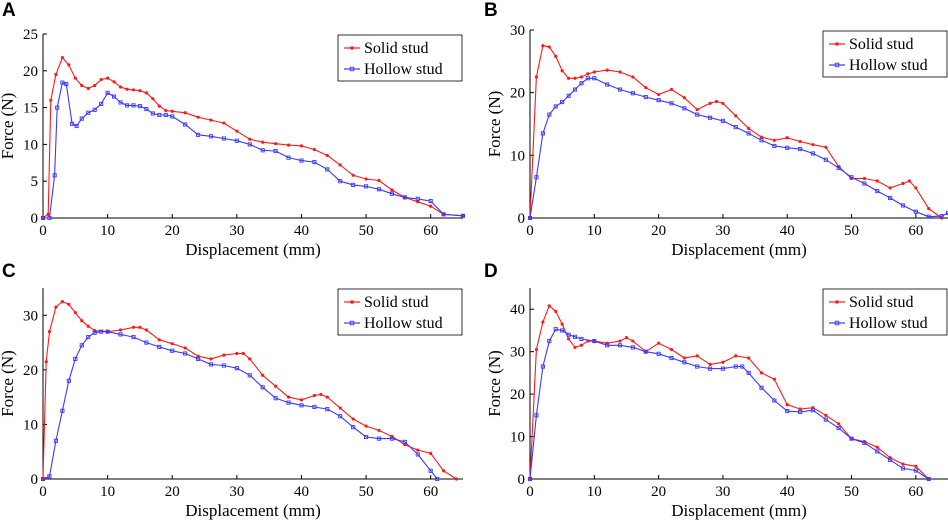  Describe the element at coordinates (522, 219) in the screenshot. I see `y-tick-label: 0` at that location.